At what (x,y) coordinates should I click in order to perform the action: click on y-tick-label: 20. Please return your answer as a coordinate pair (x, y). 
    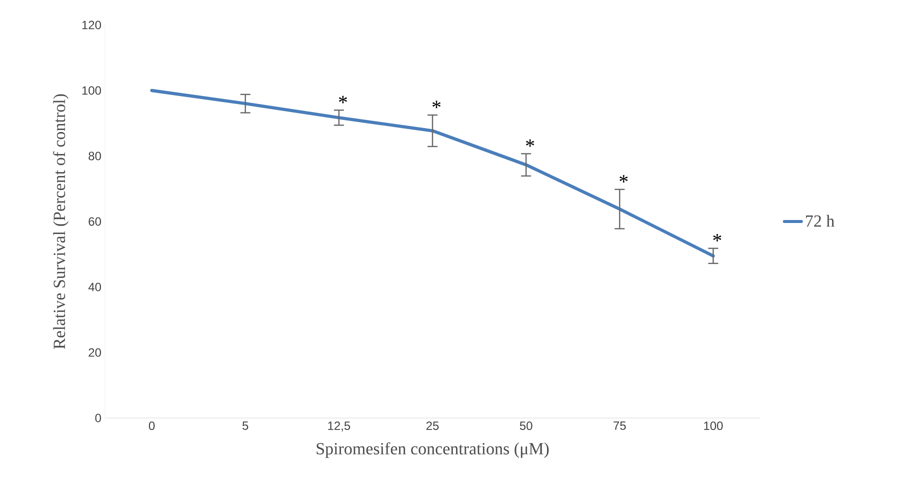
    Looking at the image, I should click on (95, 352).